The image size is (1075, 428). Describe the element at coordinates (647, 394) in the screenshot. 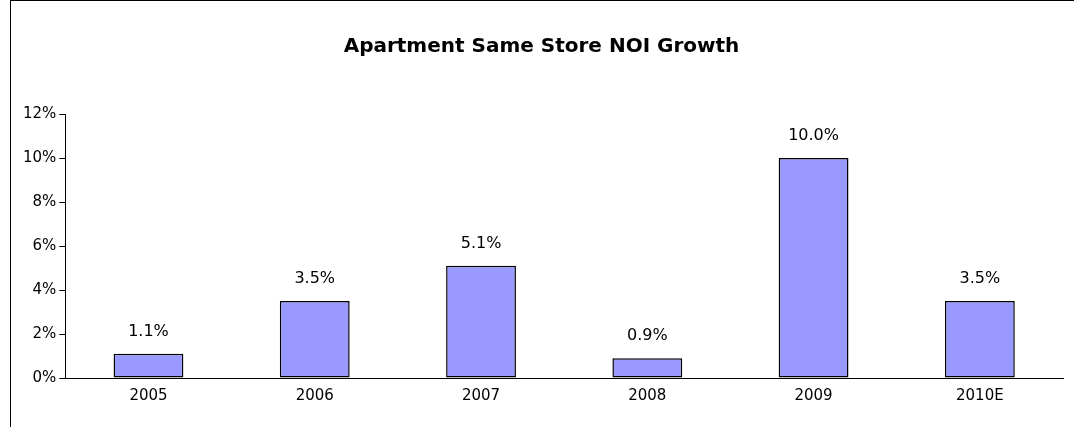

I see `x-tick-label: 2008` at that location.